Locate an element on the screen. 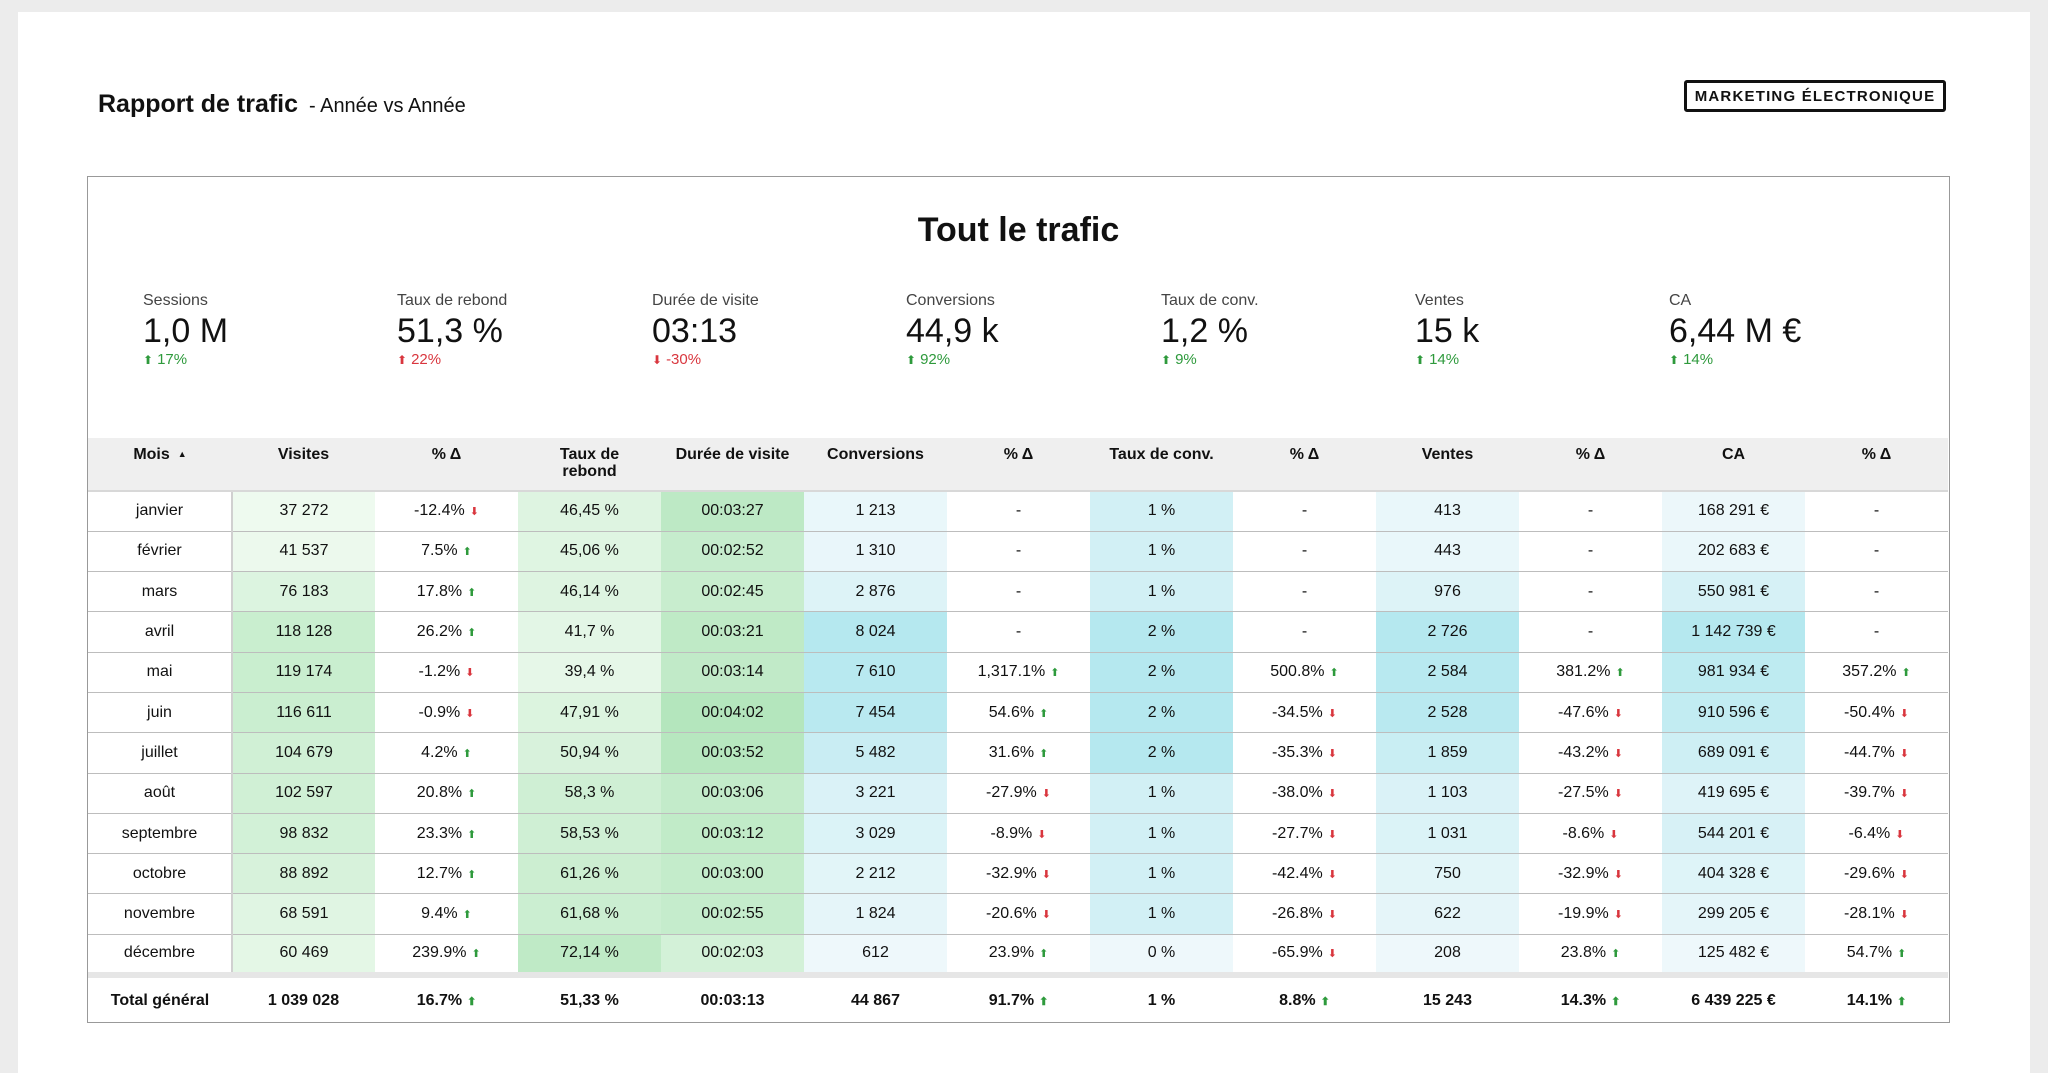 This screenshot has width=2048, height=1073. table-cell: 357.2% ⬆ is located at coordinates (1876, 672).